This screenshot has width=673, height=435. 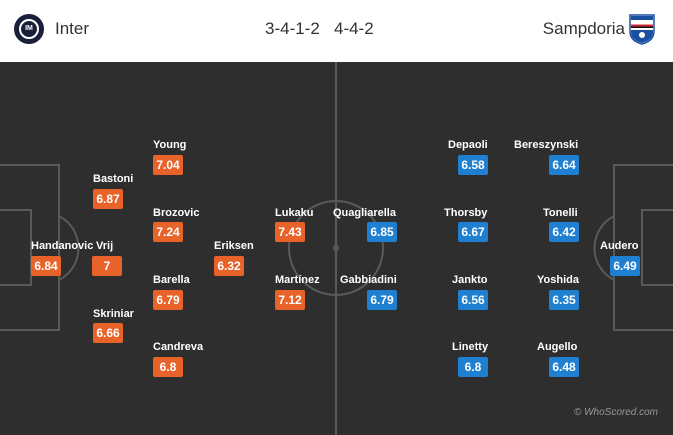 I want to click on center-spot, so click(x=336, y=248).